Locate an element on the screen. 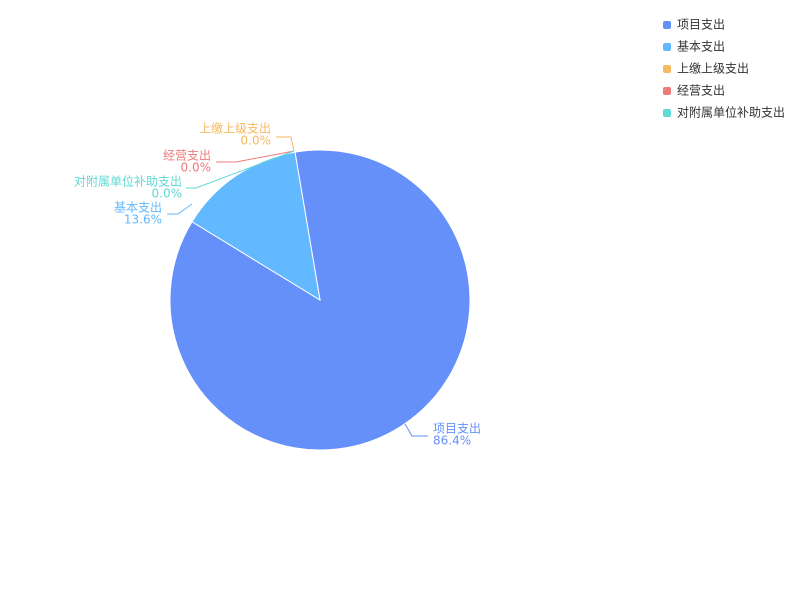 The height and width of the screenshot is (604, 800). slice-label: 项目支出 is located at coordinates (457, 429).